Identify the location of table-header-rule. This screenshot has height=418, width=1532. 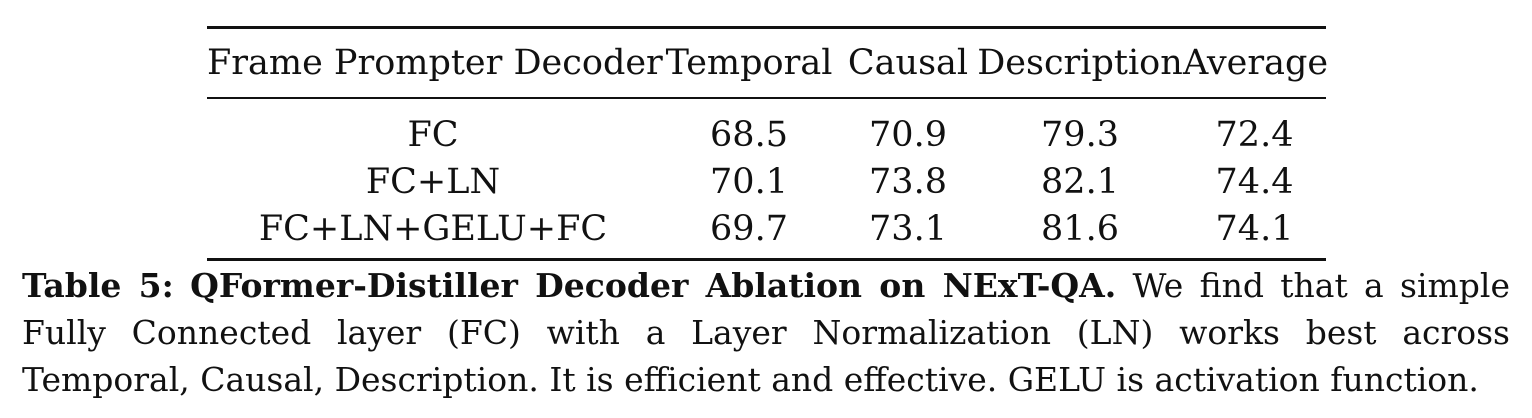
(766, 98).